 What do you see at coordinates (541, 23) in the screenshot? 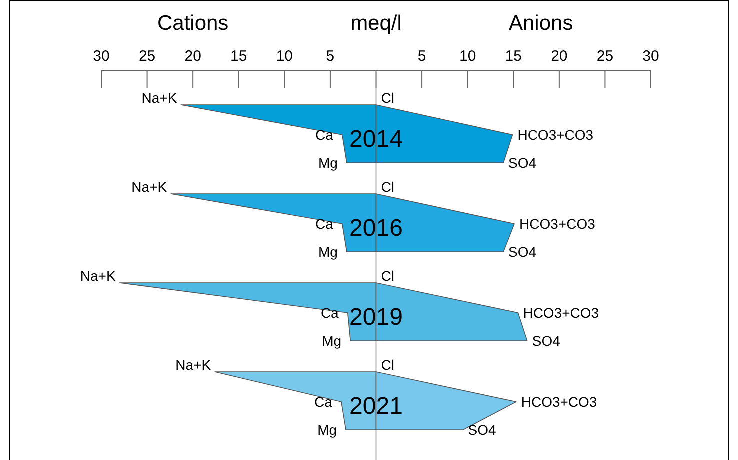
I see `text: Anions` at bounding box center [541, 23].